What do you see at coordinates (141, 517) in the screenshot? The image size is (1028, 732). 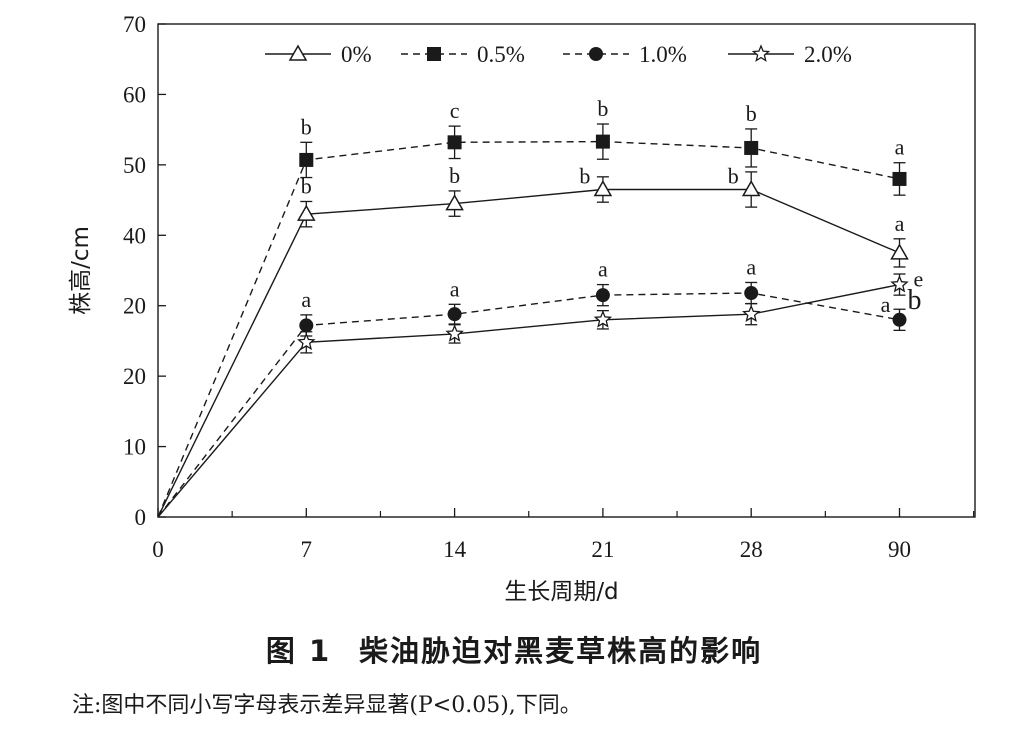 I see `y-tick-label: 0` at bounding box center [141, 517].